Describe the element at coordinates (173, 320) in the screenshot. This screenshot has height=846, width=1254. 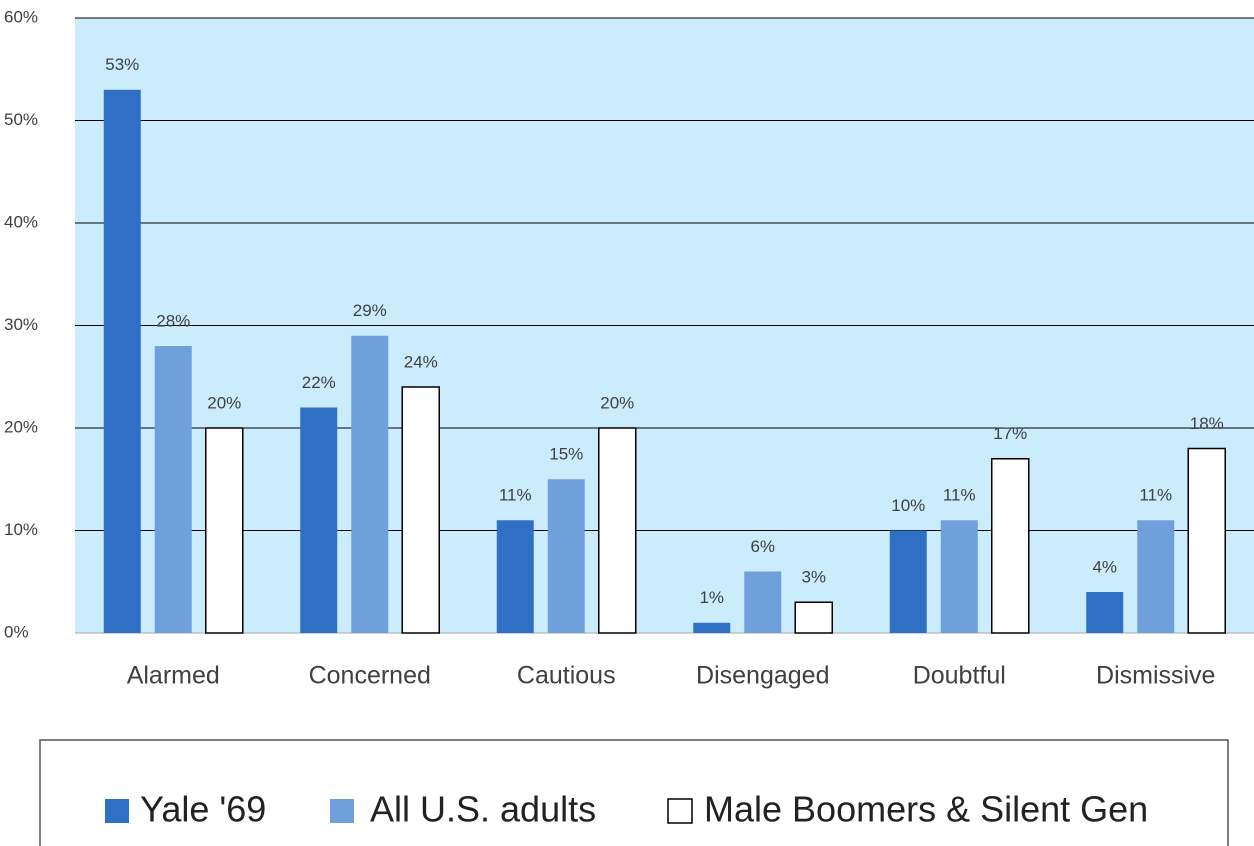
I see `value-label: 28%` at that location.